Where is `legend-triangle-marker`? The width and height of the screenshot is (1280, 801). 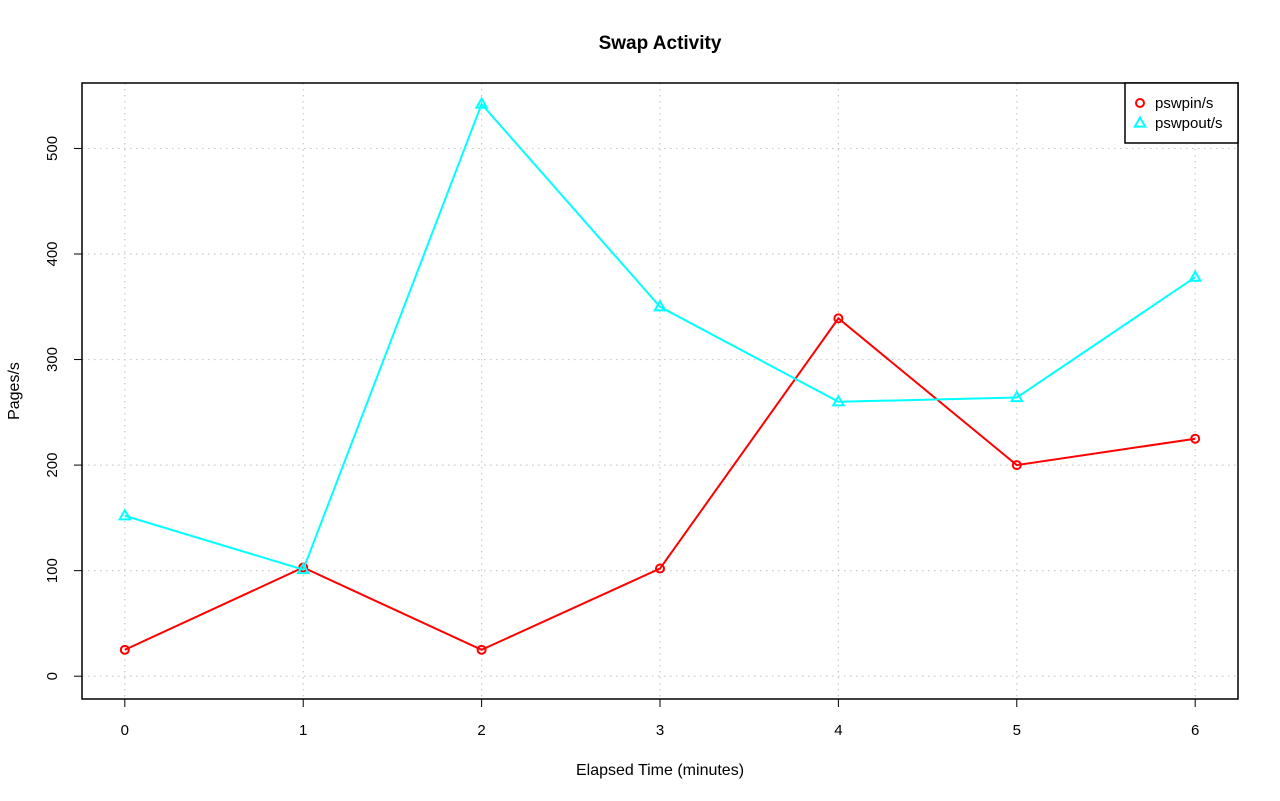
legend-triangle-marker is located at coordinates (1140, 121).